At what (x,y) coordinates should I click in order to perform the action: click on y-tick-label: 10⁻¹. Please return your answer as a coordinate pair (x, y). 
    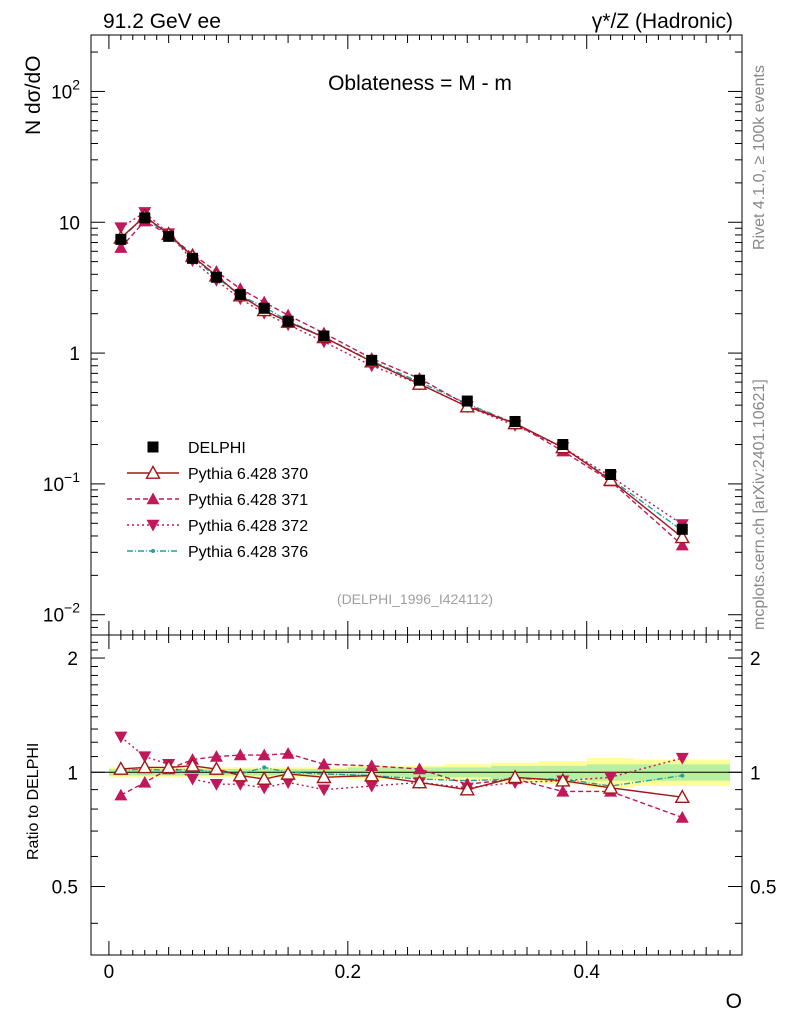
    Looking at the image, I should click on (61, 482).